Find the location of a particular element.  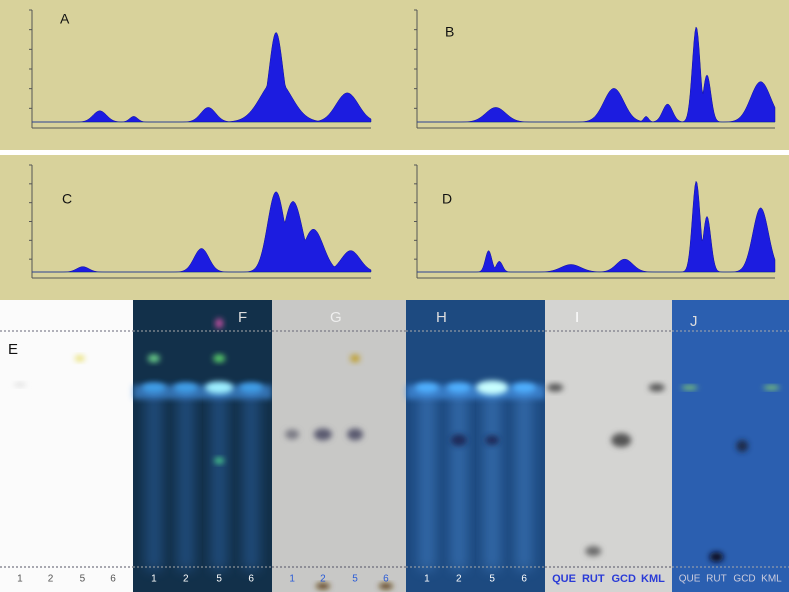

panel-label: D is located at coordinates (447, 199).